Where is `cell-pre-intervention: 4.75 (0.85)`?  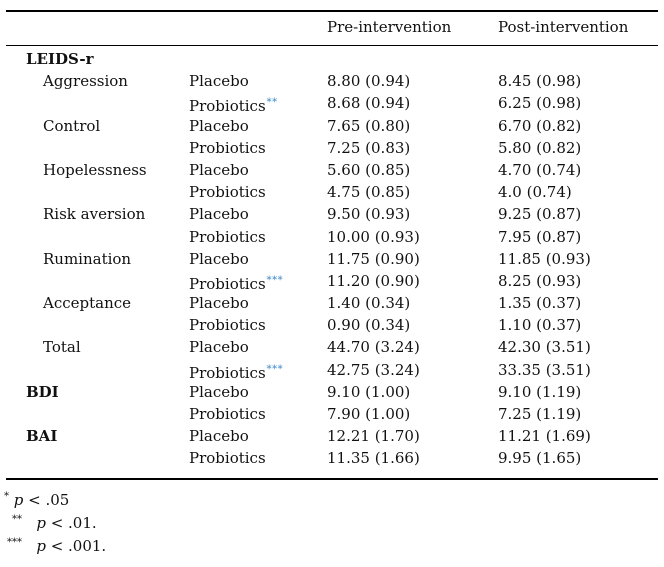
cell-pre-intervention: 4.75 (0.85) is located at coordinates (369, 192).